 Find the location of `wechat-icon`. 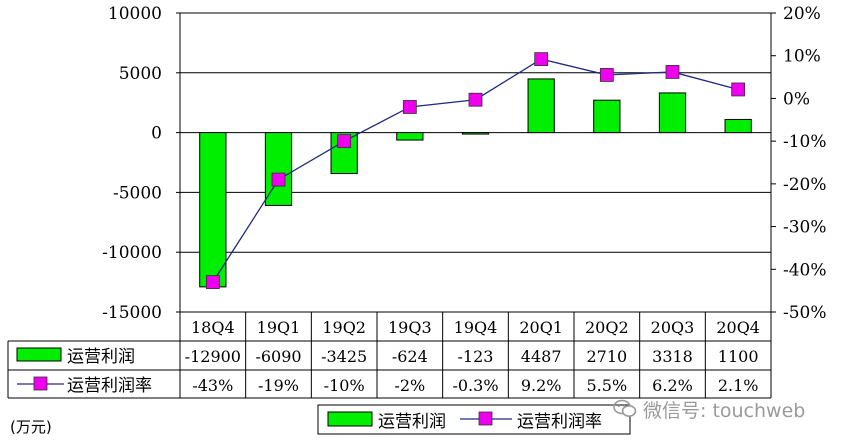

wechat-icon is located at coordinates (625, 408).